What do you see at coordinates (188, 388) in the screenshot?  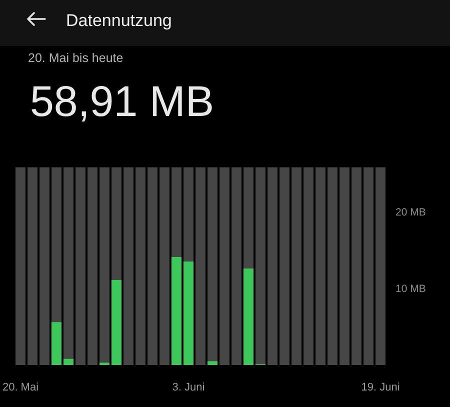 I see `x-tick-label: 3. Juni` at bounding box center [188, 388].